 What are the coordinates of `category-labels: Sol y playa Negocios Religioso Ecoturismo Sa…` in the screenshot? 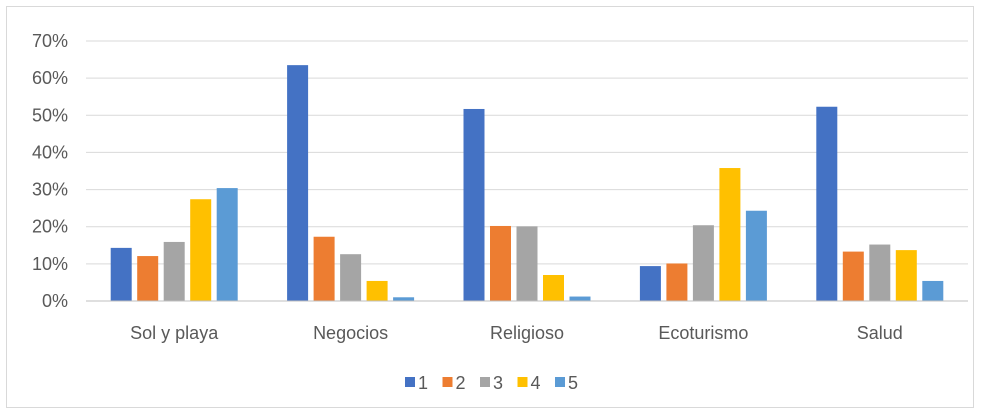 It's located at (516, 333).